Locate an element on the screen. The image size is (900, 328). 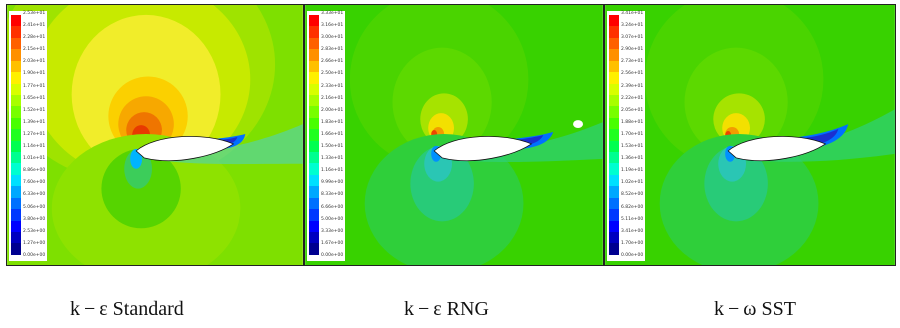
legend-tick-label: 1.88e+01 is located at coordinates (632, 122).